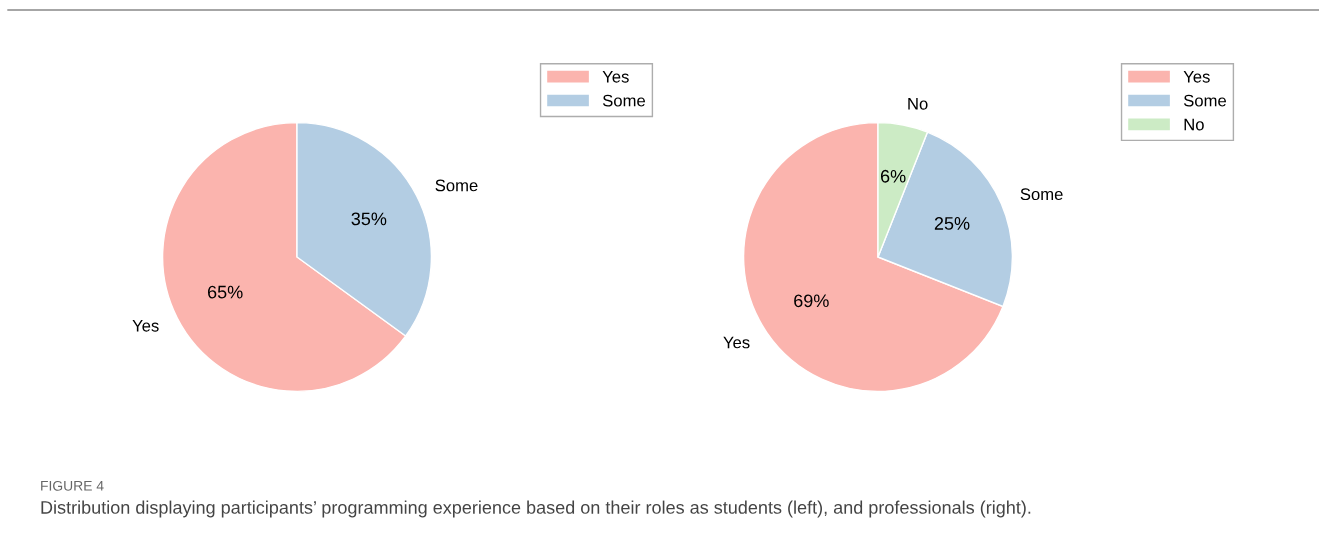  Describe the element at coordinates (952, 223) in the screenshot. I see `data-label: 25%` at that location.